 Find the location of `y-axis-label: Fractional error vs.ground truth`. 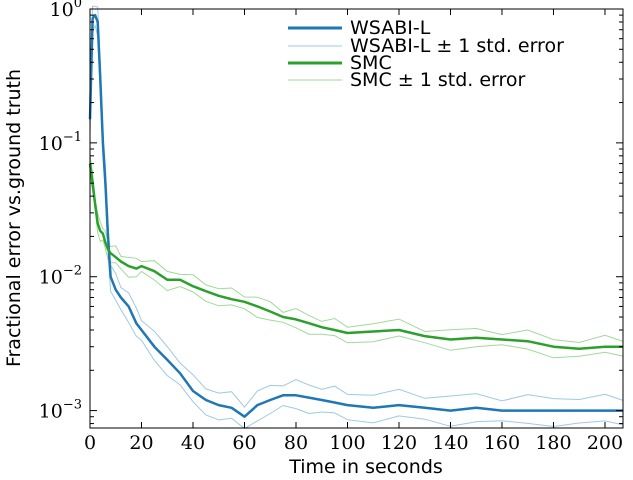

y-axis-label: Fractional error vs.ground truth is located at coordinates (14, 218).